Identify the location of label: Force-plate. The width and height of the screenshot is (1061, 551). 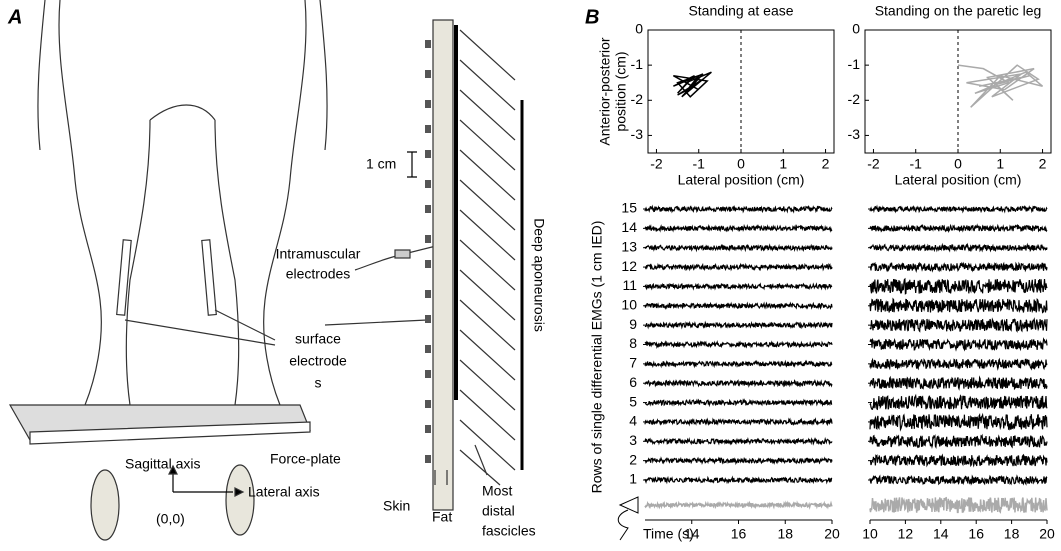
(305, 459).